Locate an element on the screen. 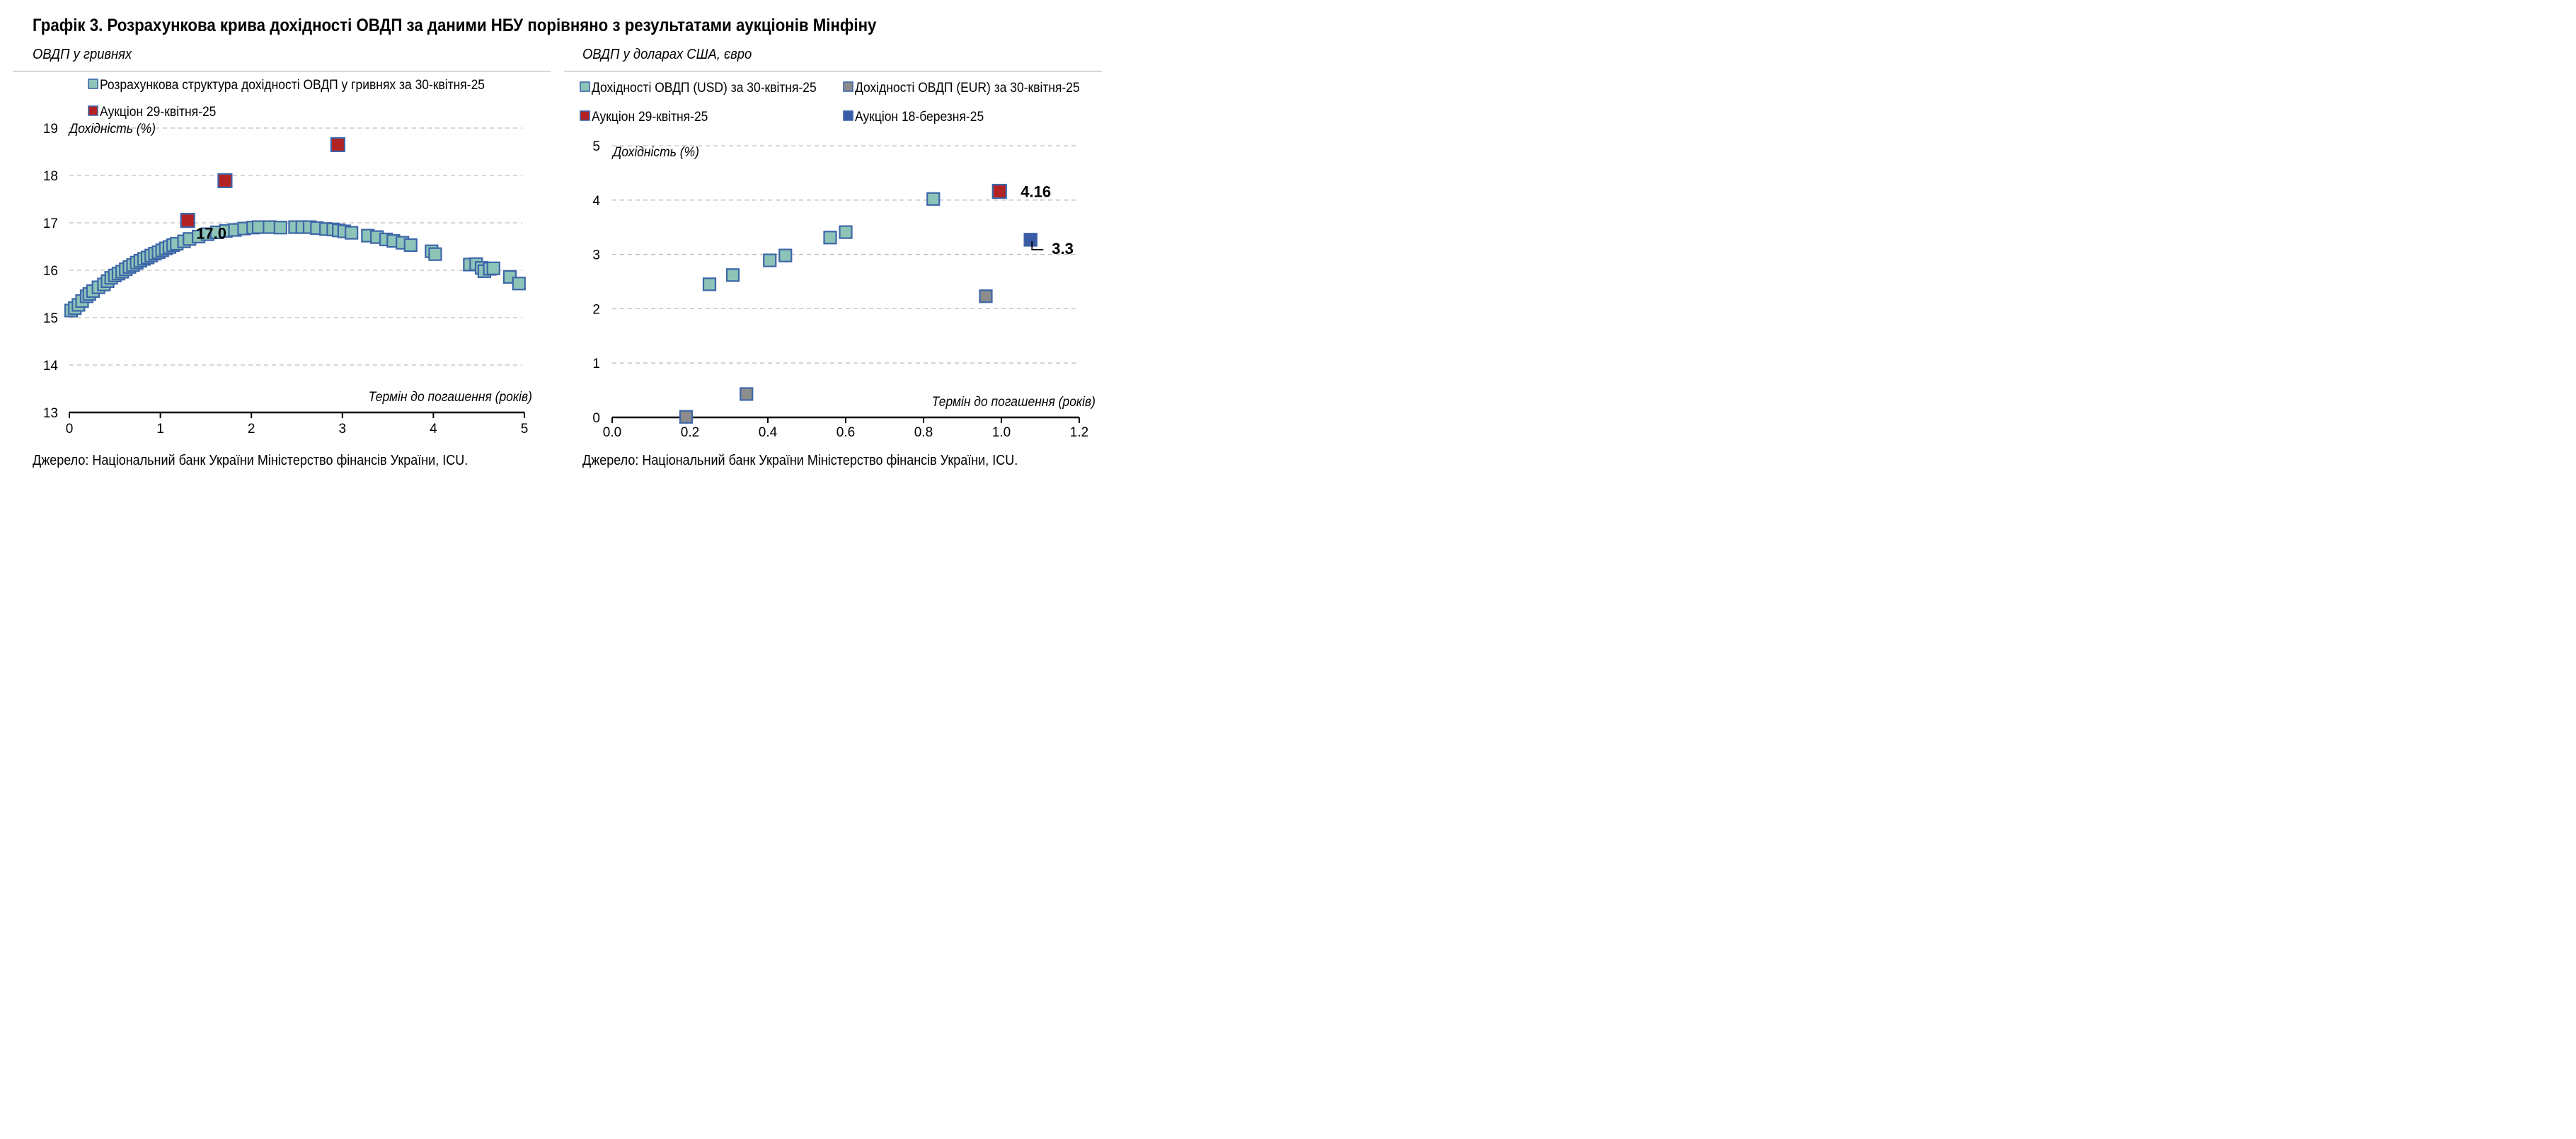 This screenshot has width=2576, height=1139. right-series-auction_blue is located at coordinates (1030, 240).